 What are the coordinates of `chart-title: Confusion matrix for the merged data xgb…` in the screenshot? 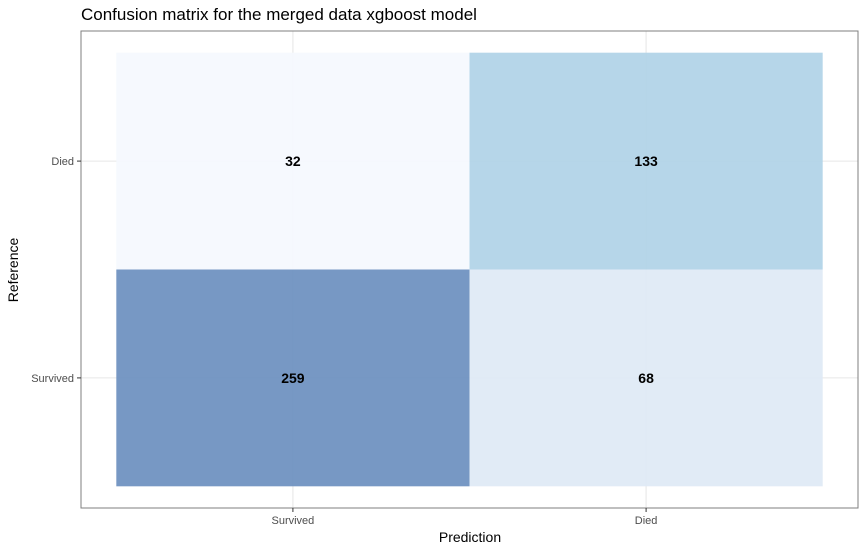 It's located at (279, 14).